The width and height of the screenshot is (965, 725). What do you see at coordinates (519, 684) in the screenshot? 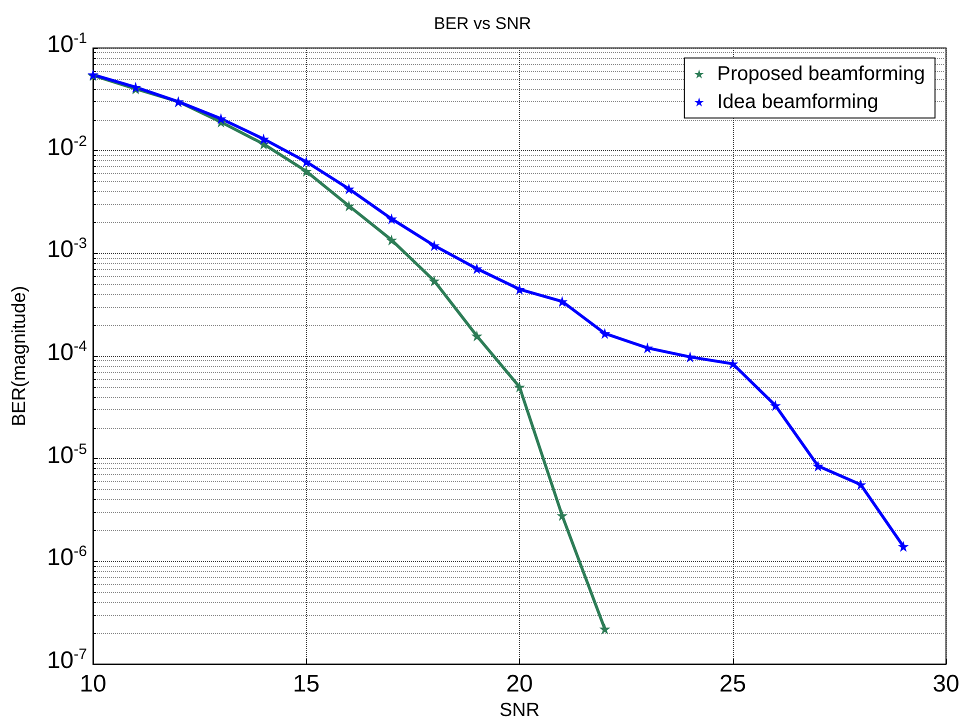
I see `x-tick-label: 20` at bounding box center [519, 684].